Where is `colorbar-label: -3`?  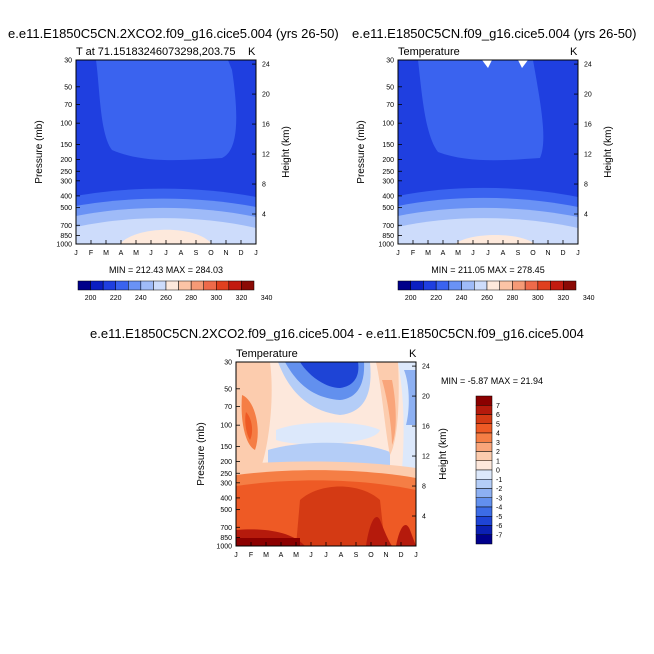 colorbar-label: -3 is located at coordinates (499, 498).